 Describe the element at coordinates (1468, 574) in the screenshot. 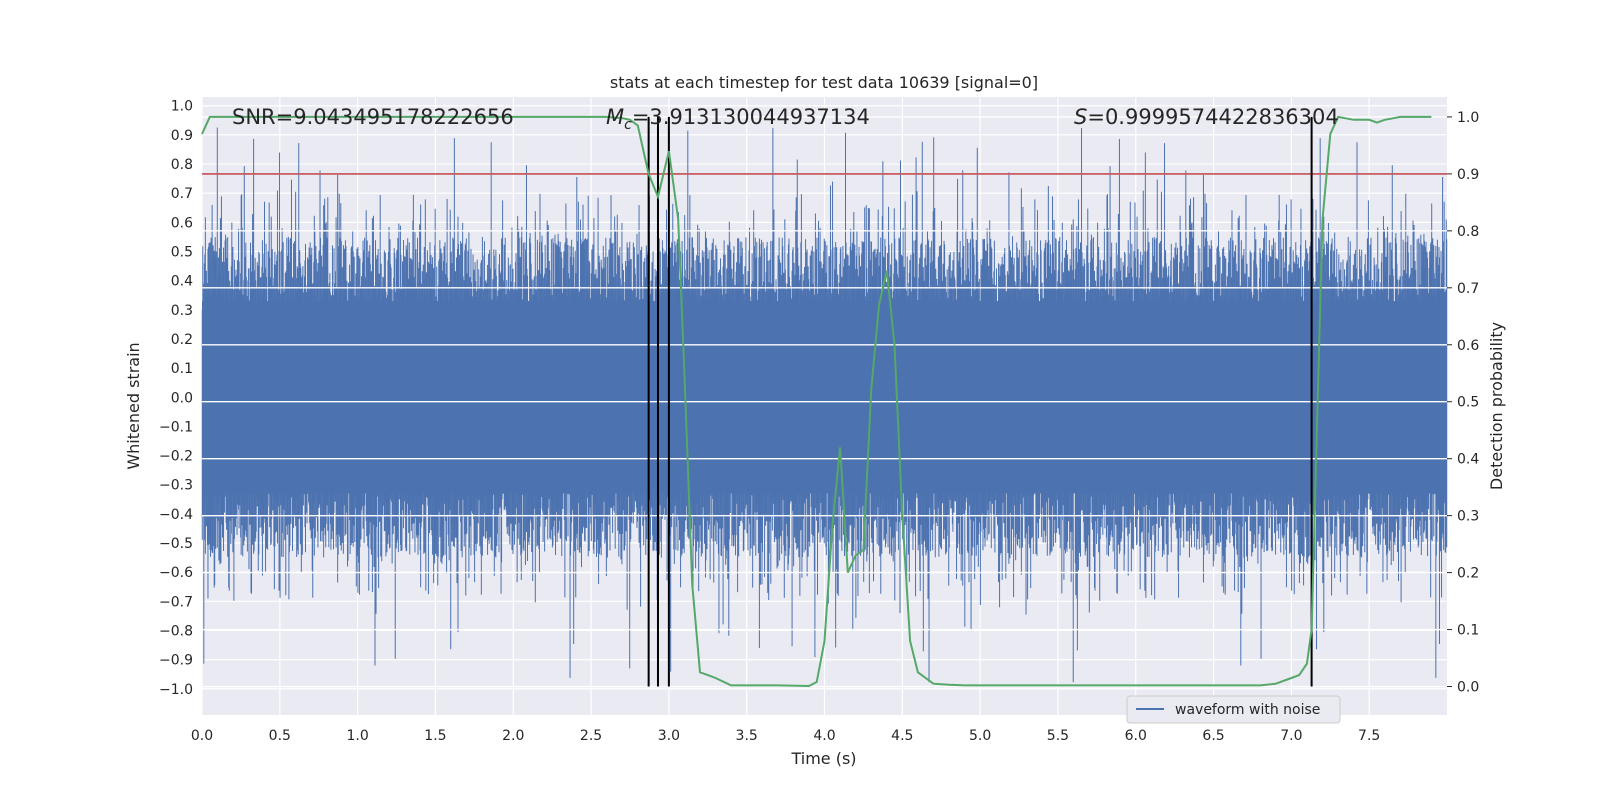

I see `y-right-tick-label: 0.2` at that location.